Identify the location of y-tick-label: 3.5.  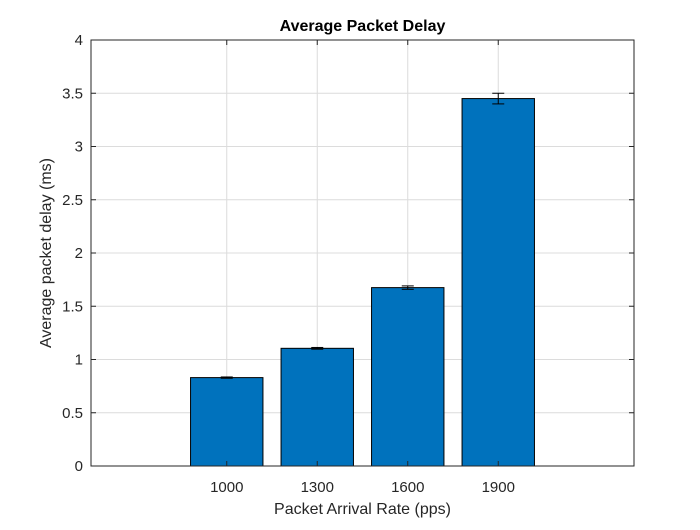
(72, 93).